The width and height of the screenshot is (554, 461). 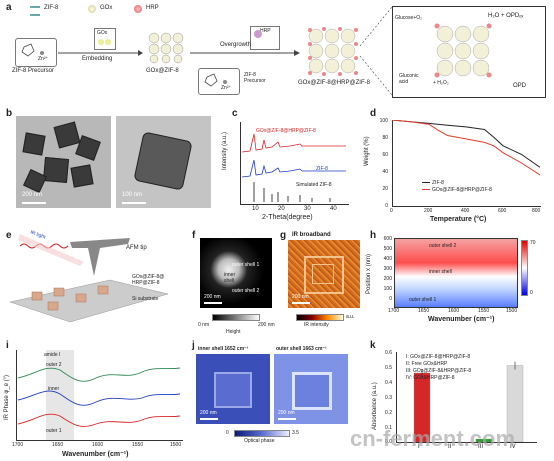 What do you see at coordinates (225, 150) in the screenshot?
I see `c-ylabel: Intensity (a.u.)` at bounding box center [225, 150].